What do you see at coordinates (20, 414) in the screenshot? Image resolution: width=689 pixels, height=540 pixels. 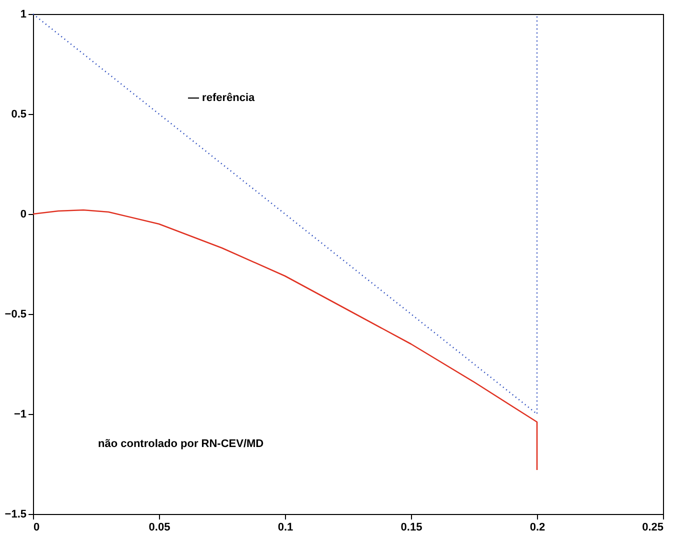 I see `y-tick-label: −1` at bounding box center [20, 414].